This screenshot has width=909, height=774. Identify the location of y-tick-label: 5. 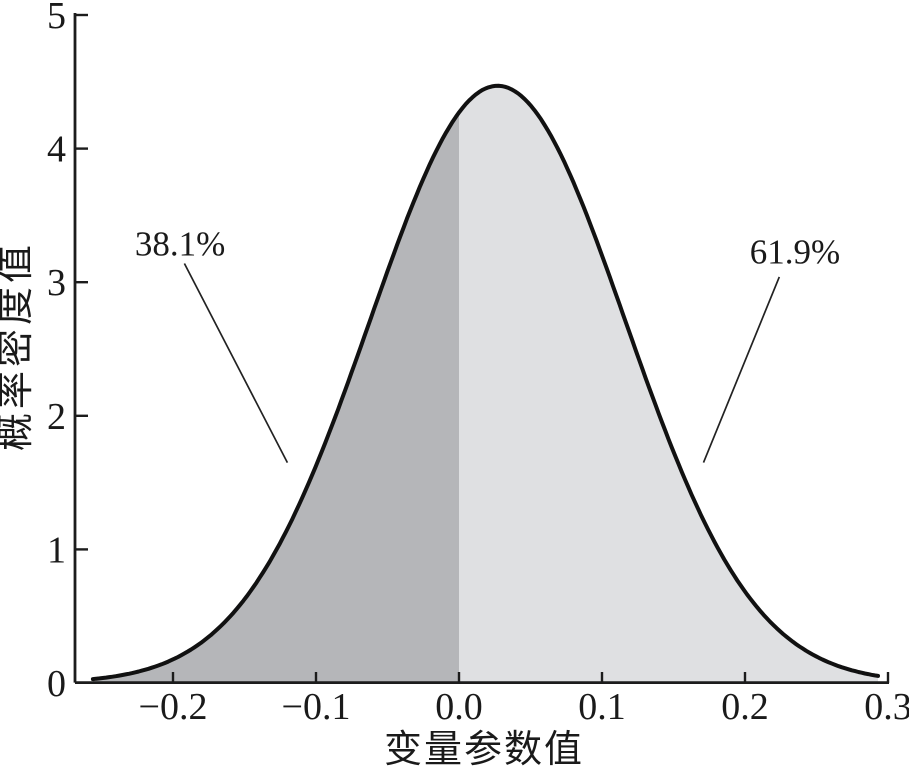
(56, 18).